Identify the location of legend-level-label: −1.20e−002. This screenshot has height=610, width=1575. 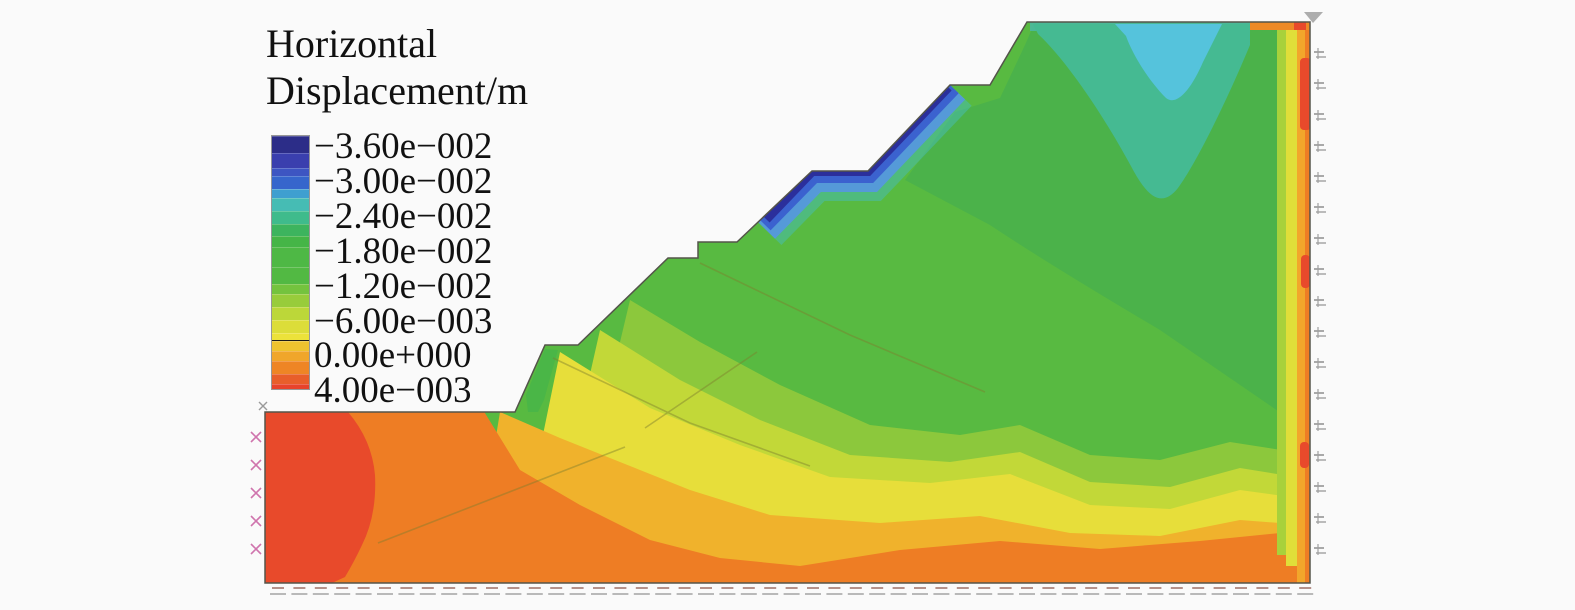
(403, 286).